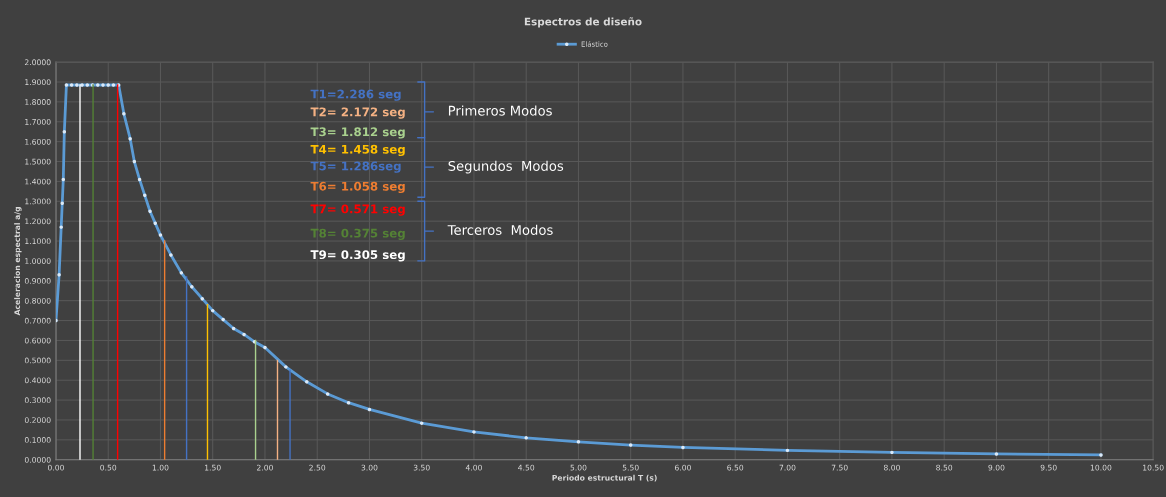 This screenshot has height=497, width=1166. I want to click on annotation: T1=2.286 seg, so click(355, 95).